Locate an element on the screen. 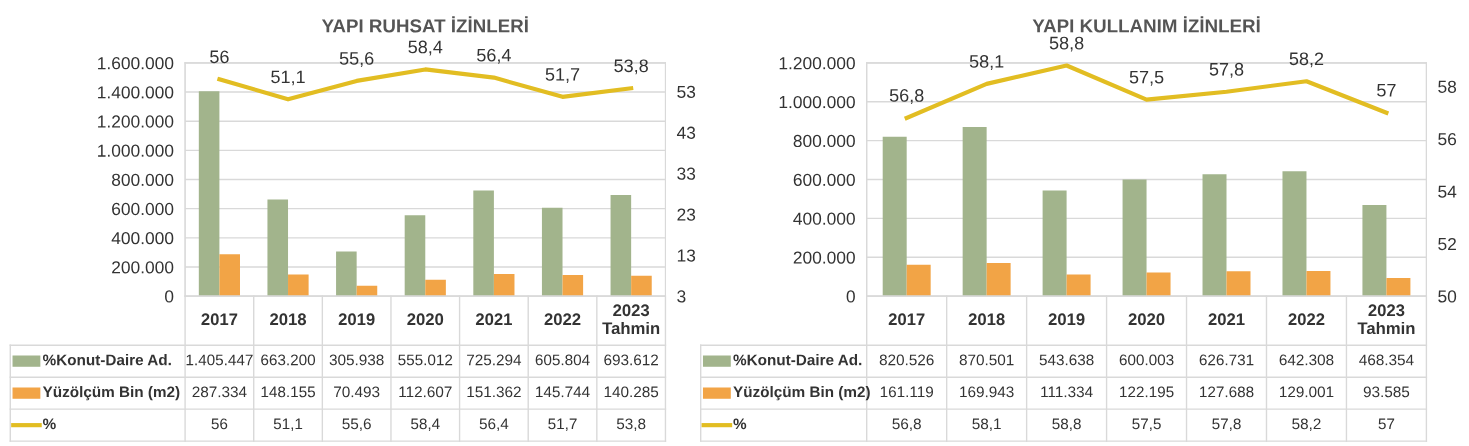 The height and width of the screenshot is (446, 1469). data-label: 111.334 is located at coordinates (1067, 392).